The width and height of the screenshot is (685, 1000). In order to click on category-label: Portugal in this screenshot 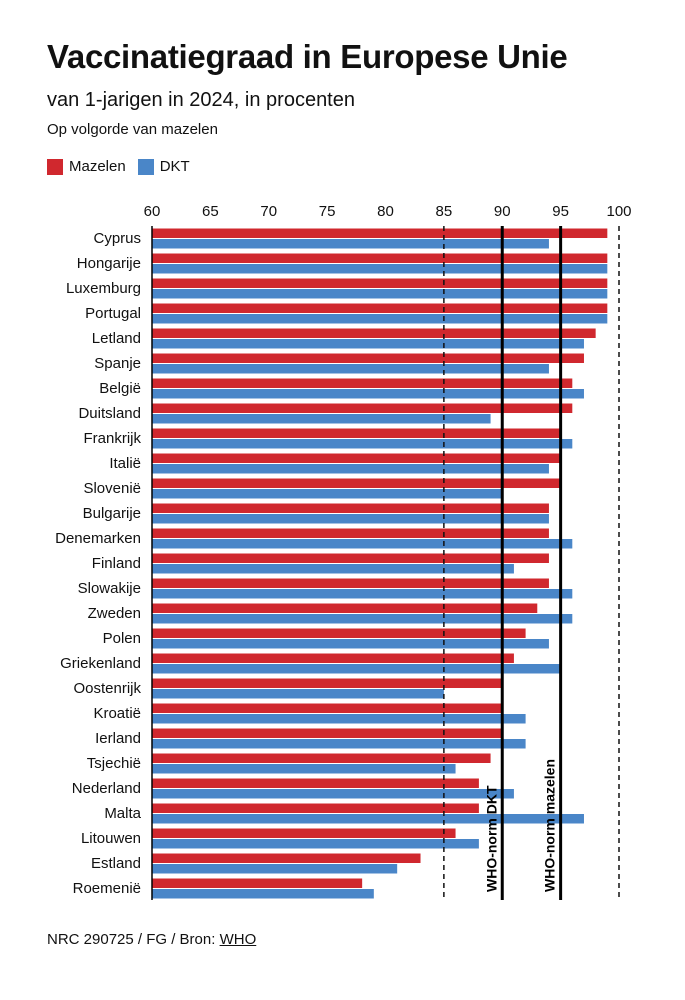, I will do `click(113, 313)`.